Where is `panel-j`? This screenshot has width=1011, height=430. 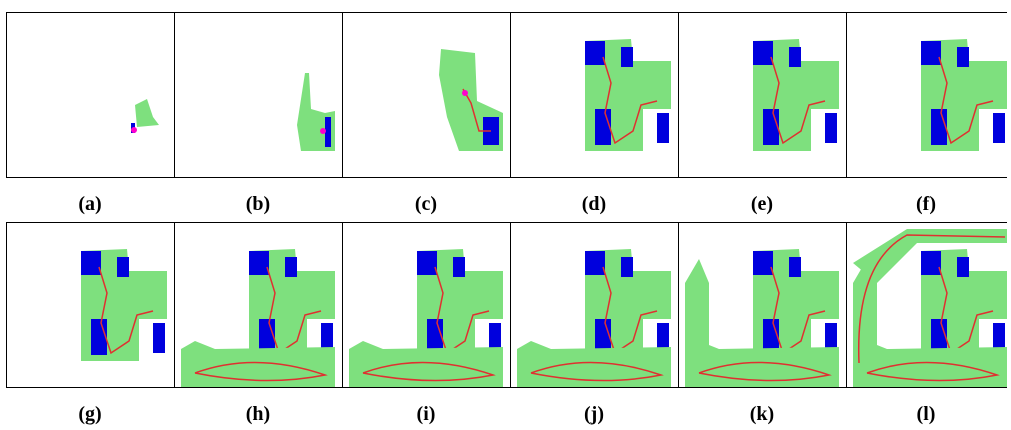
panel-j is located at coordinates (594, 305).